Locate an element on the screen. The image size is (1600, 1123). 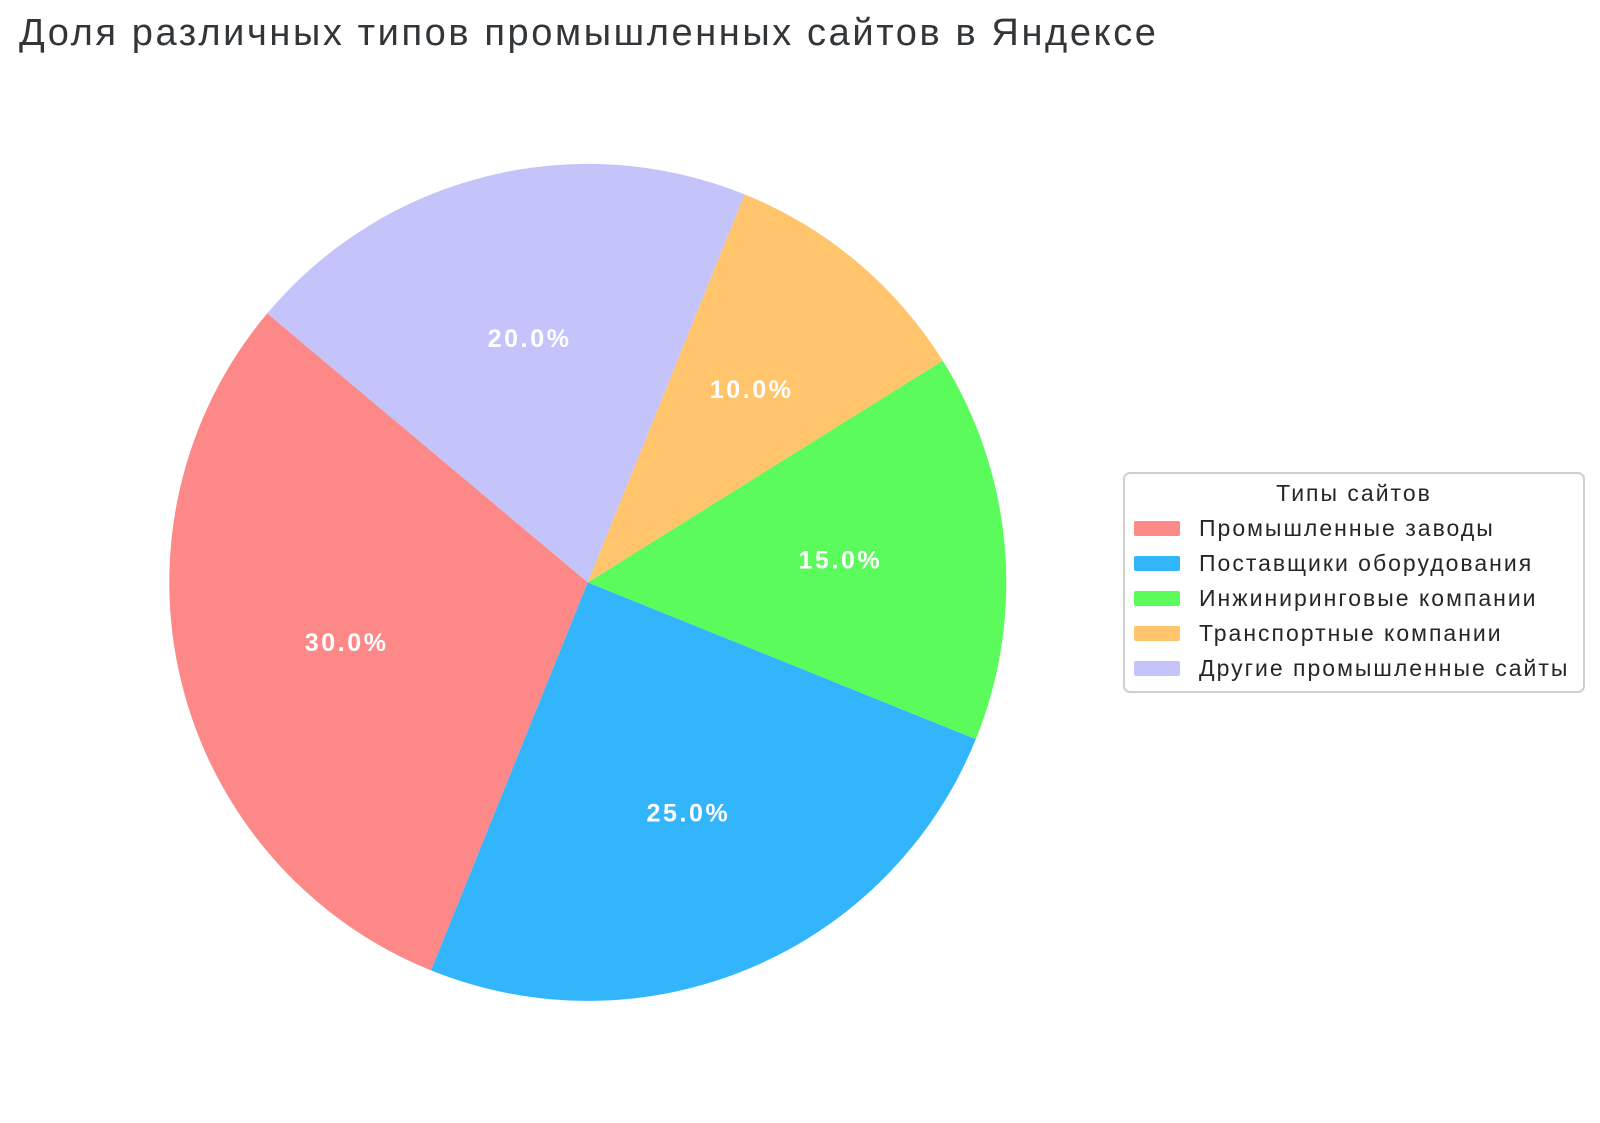
svg-text: 30.0% is located at coordinates (347, 643).